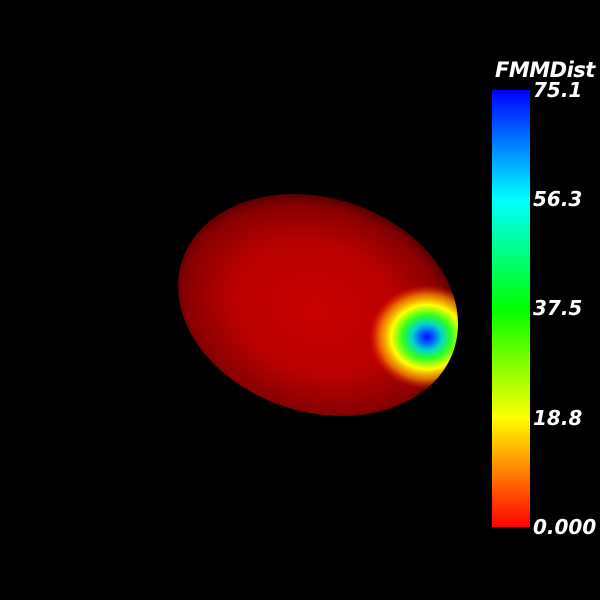  I want to click on legend-title: FMMDist, so click(545, 70).